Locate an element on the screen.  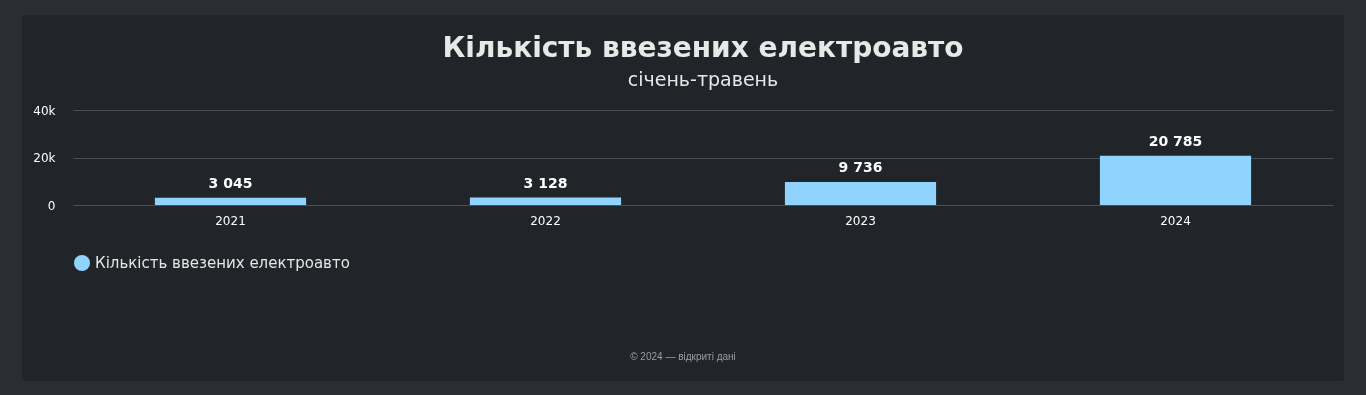
chart-title: Кількість ввезених електроавто is located at coordinates (703, 47).